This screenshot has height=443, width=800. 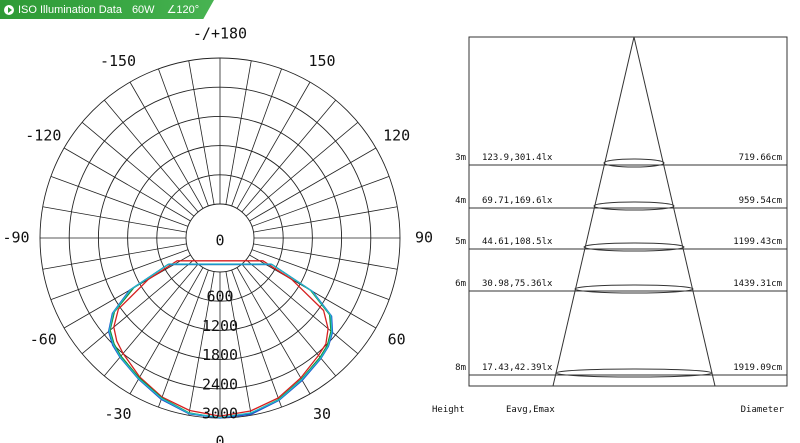 I want to click on column-header-diameter: Diameter, so click(x=763, y=410).